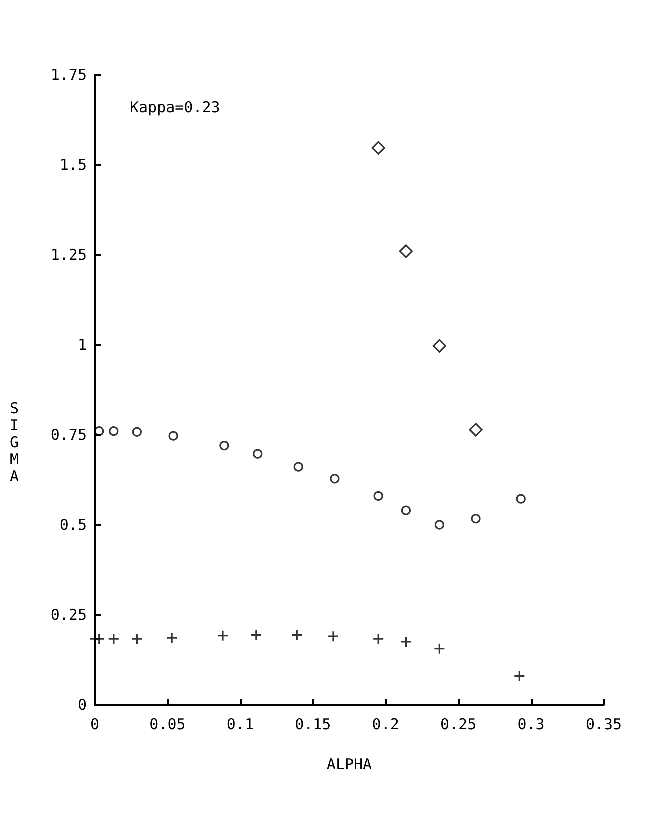  I want to click on x-tick-label: 0.25, so click(458, 725).